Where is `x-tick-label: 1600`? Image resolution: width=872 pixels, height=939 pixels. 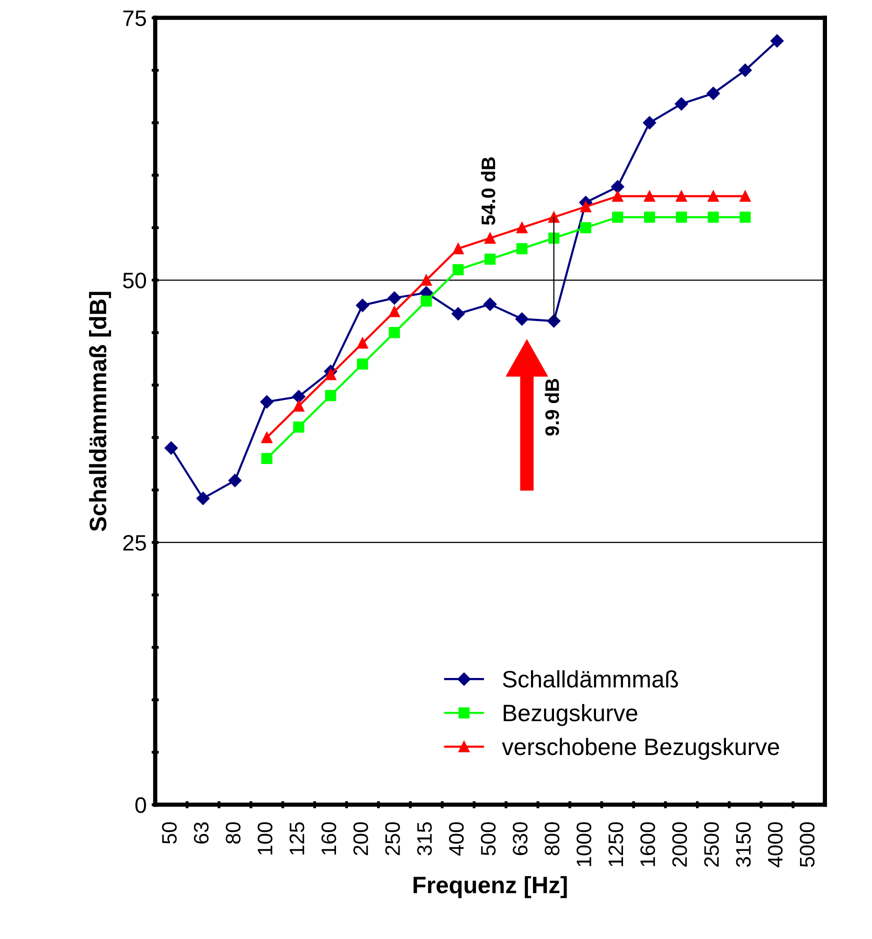 x-tick-label: 1600 is located at coordinates (648, 844).